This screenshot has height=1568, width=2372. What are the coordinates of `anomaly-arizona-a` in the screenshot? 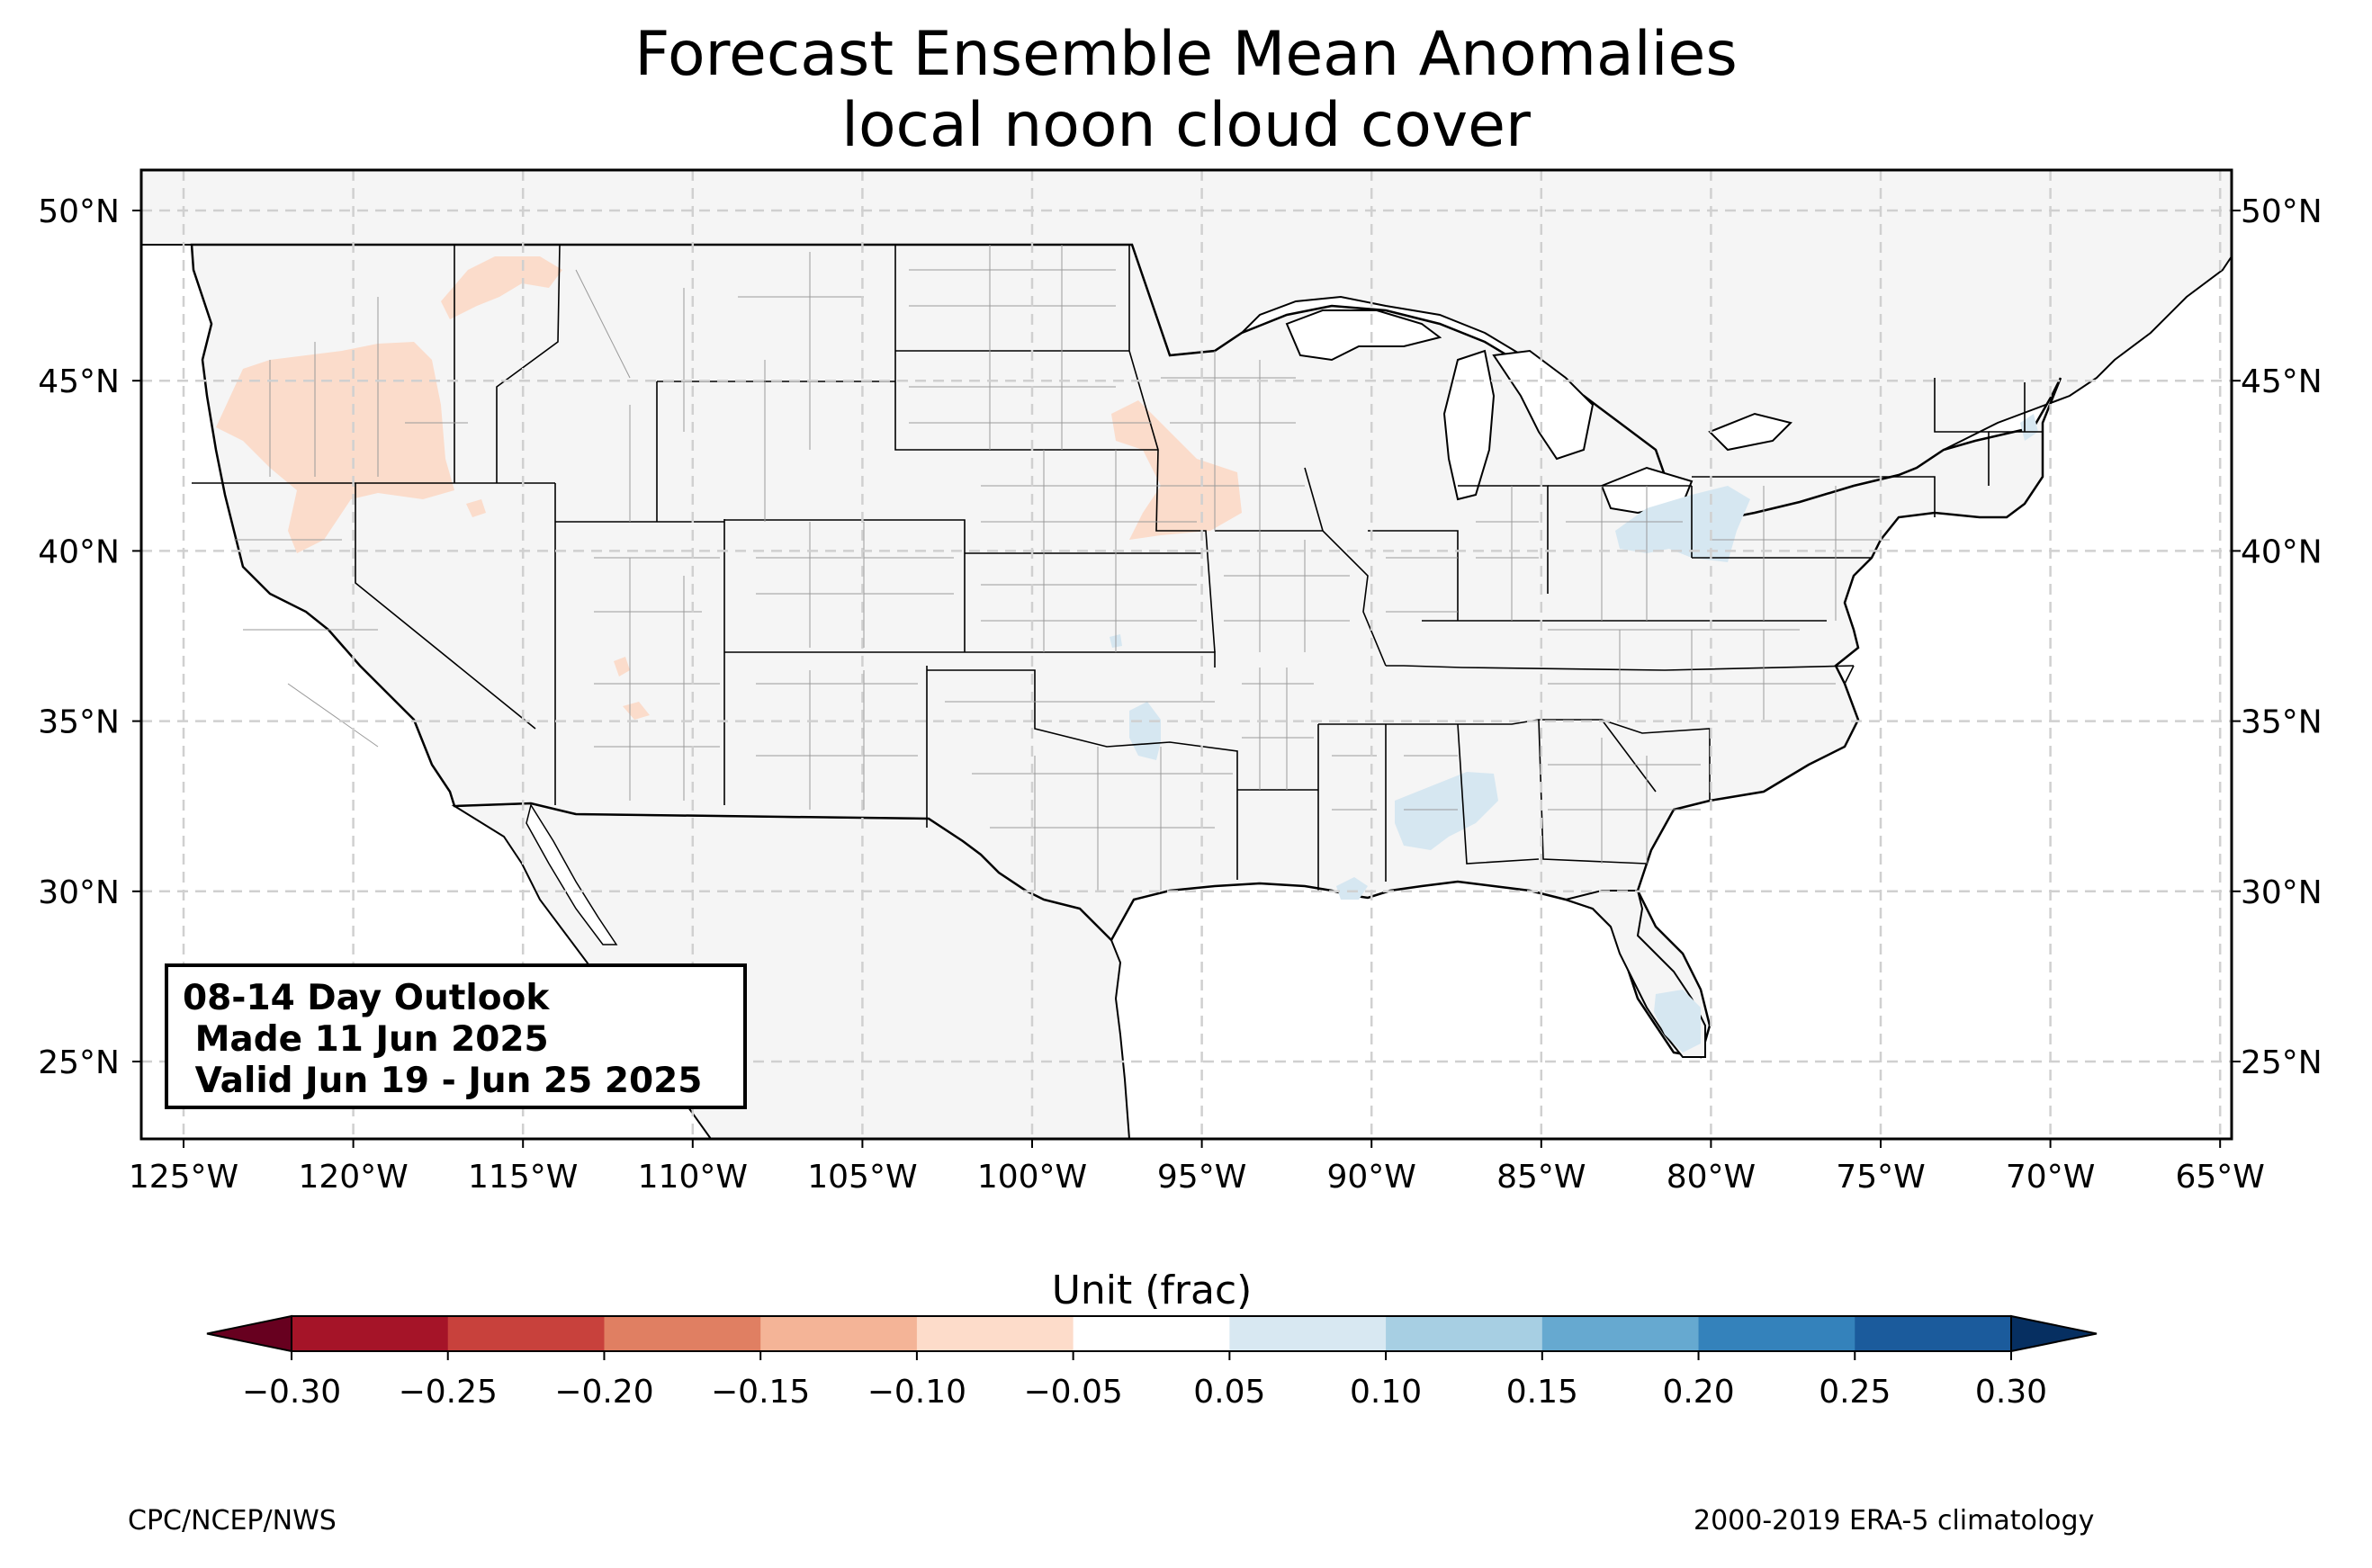 It's located at (622, 666).